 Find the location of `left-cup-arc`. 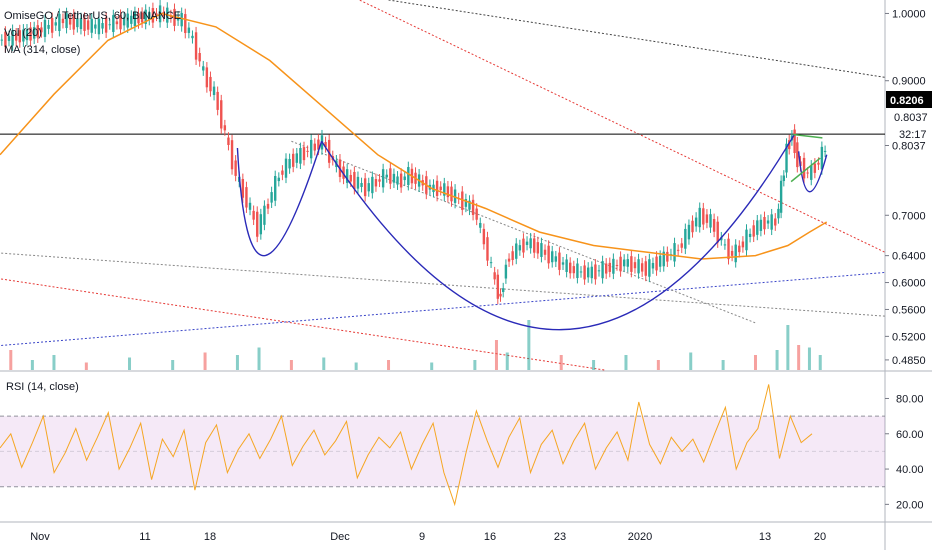

left-cup-arc is located at coordinates (279, 199).